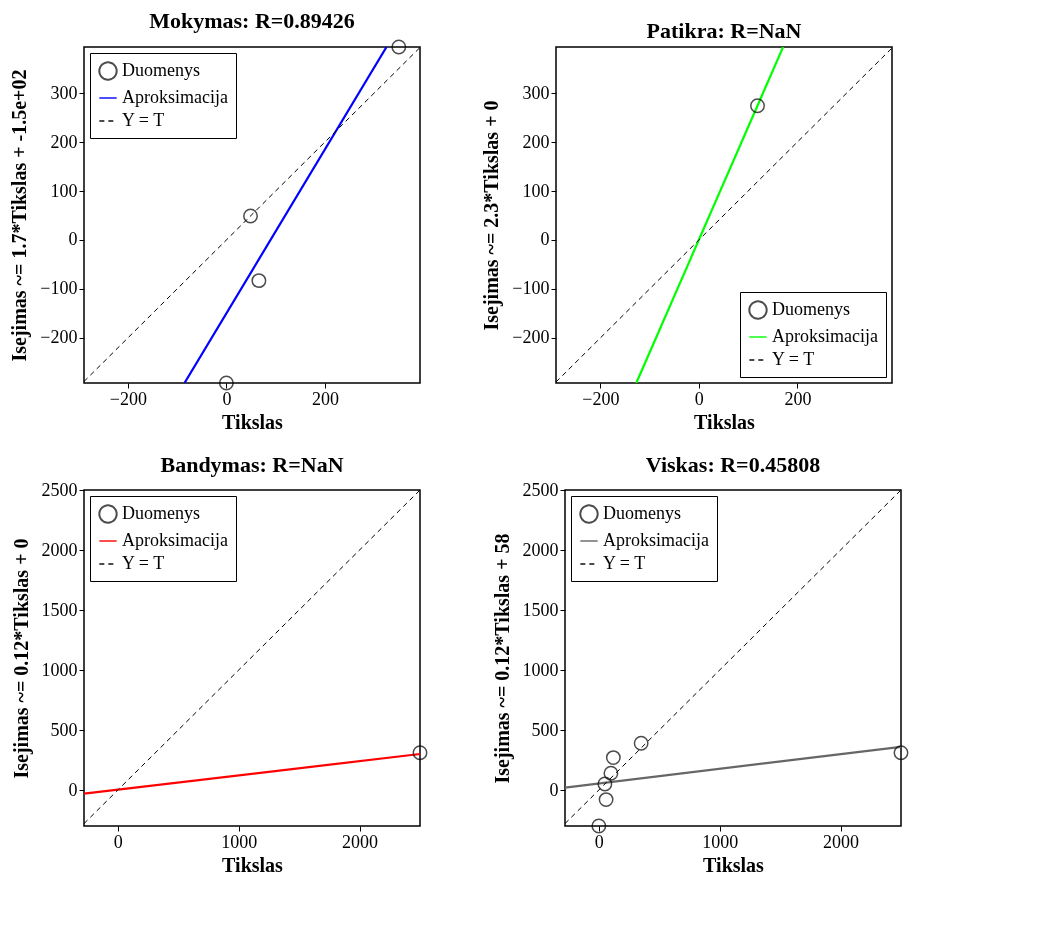 The image size is (1064, 946). I want to click on chart-title: Patikra: R=NaN, so click(724, 30).